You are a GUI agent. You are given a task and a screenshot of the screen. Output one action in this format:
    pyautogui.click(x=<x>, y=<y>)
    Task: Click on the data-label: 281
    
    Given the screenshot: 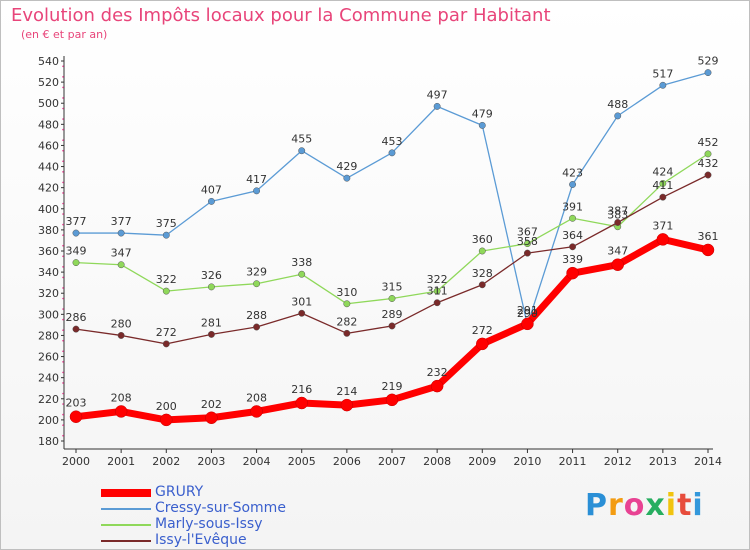 What is the action you would take?
    pyautogui.click(x=211, y=322)
    